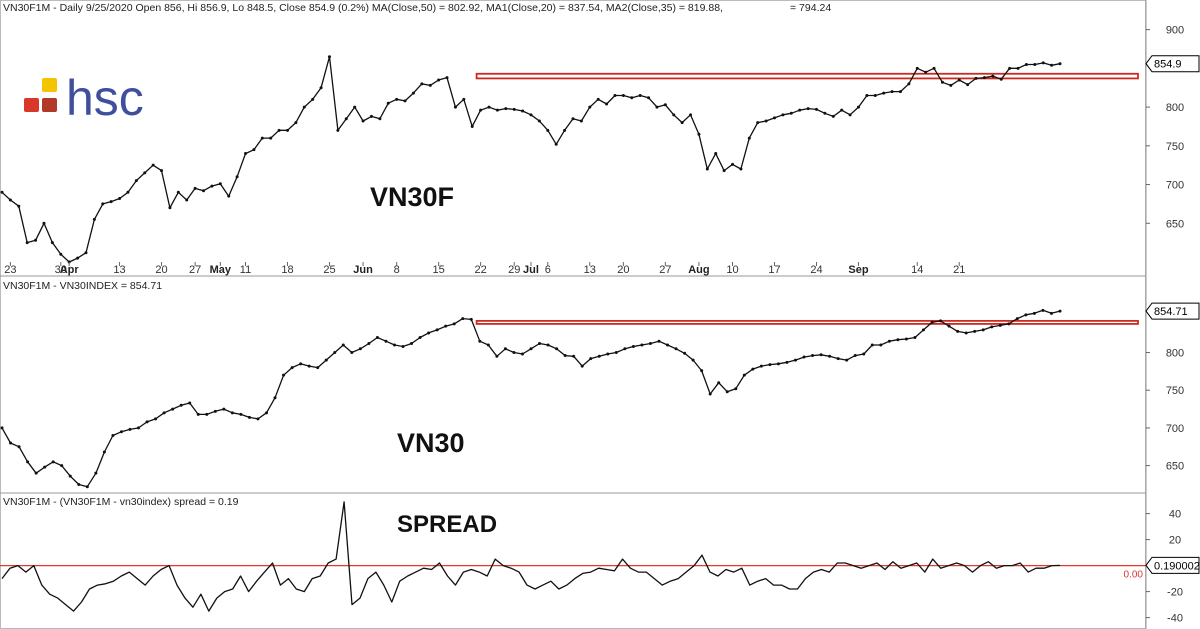  I want to click on x-tick-label-20: Aug, so click(698, 270).